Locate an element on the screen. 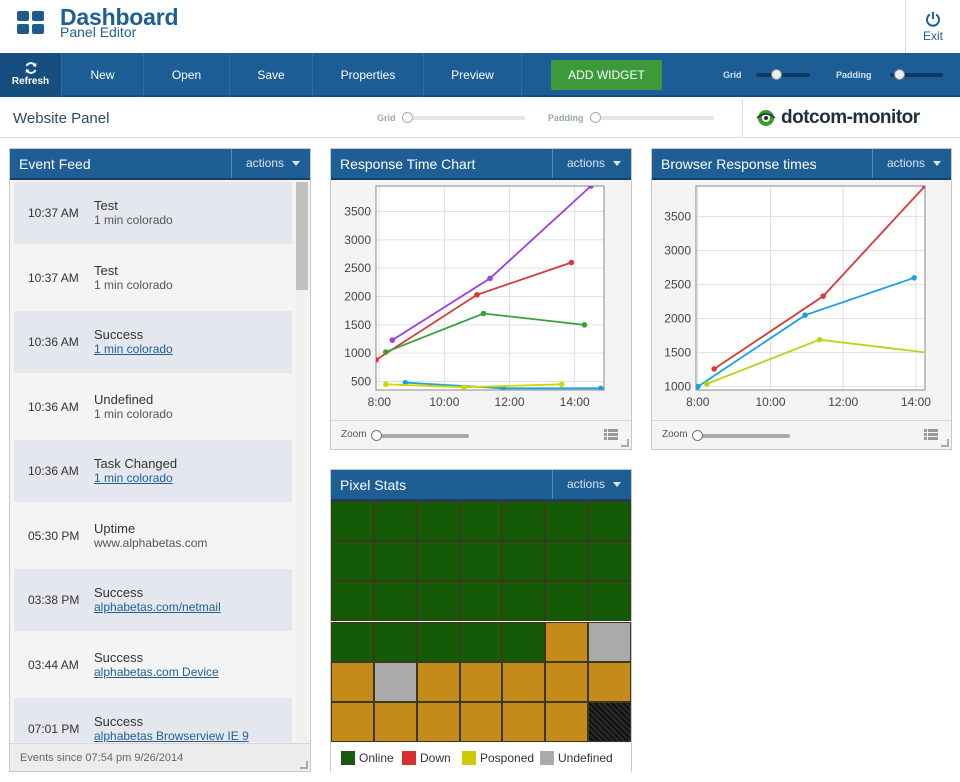 This screenshot has height=782, width=960. save-button: Save is located at coordinates (270, 75).